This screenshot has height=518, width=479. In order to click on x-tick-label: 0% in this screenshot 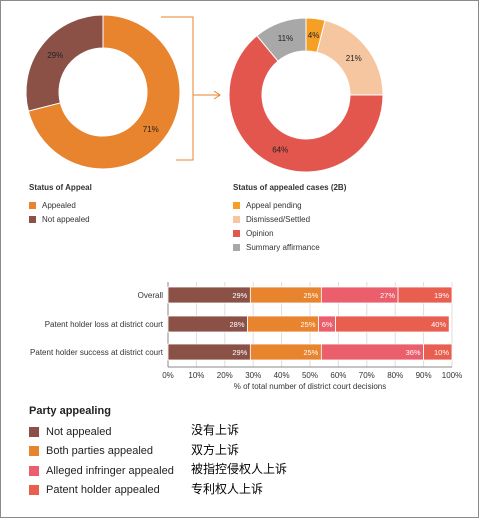, I will do `click(168, 375)`.